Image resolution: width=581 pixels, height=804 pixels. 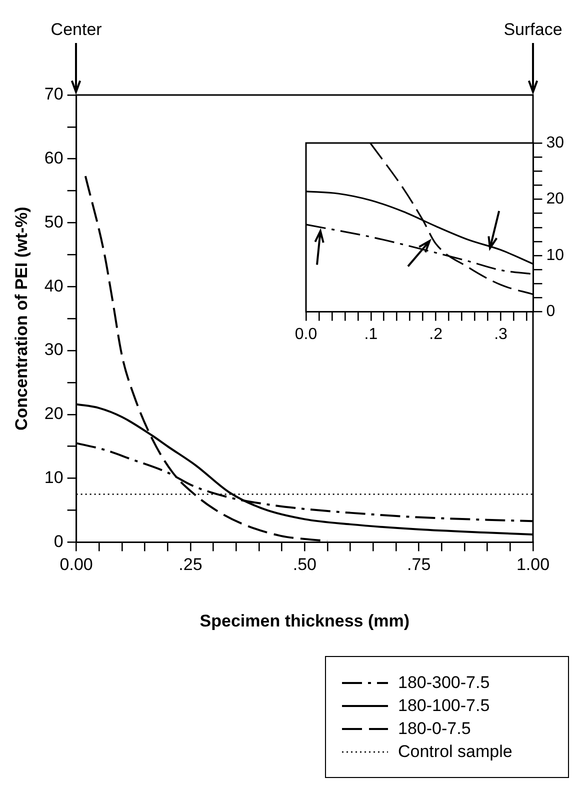 What do you see at coordinates (76, 30) in the screenshot?
I see `text: Center` at bounding box center [76, 30].